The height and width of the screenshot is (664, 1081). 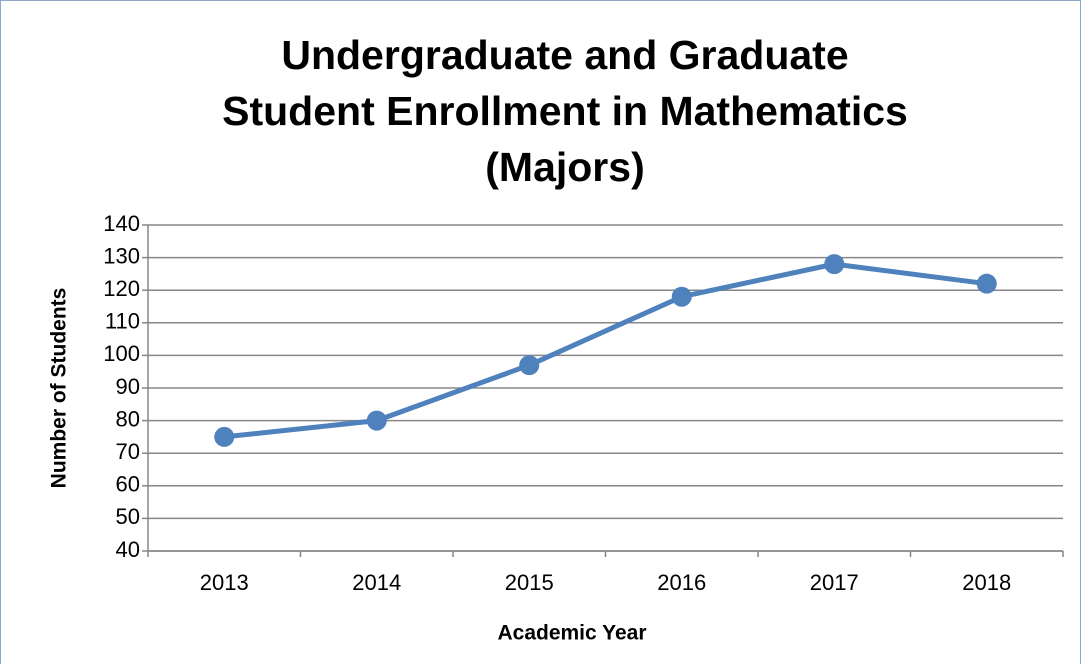 I want to click on x-tick-label: 2015, so click(x=529, y=582).